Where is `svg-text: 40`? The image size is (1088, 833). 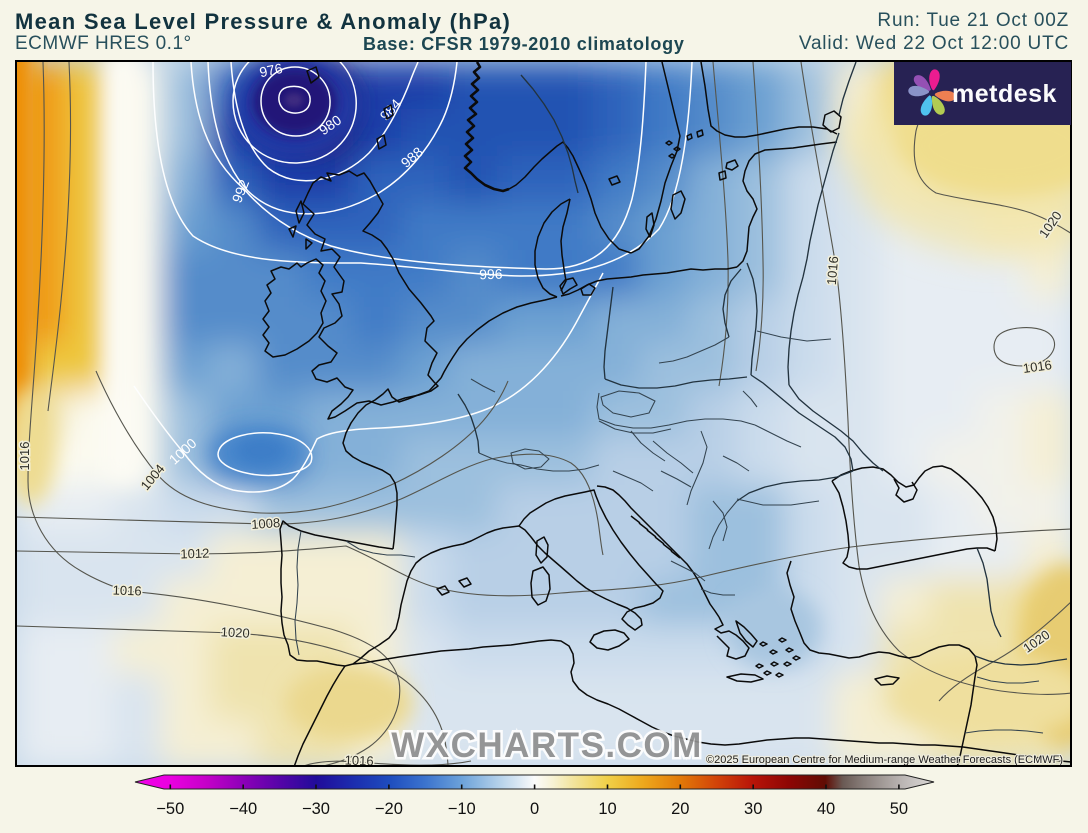 svg-text: 40 is located at coordinates (826, 809).